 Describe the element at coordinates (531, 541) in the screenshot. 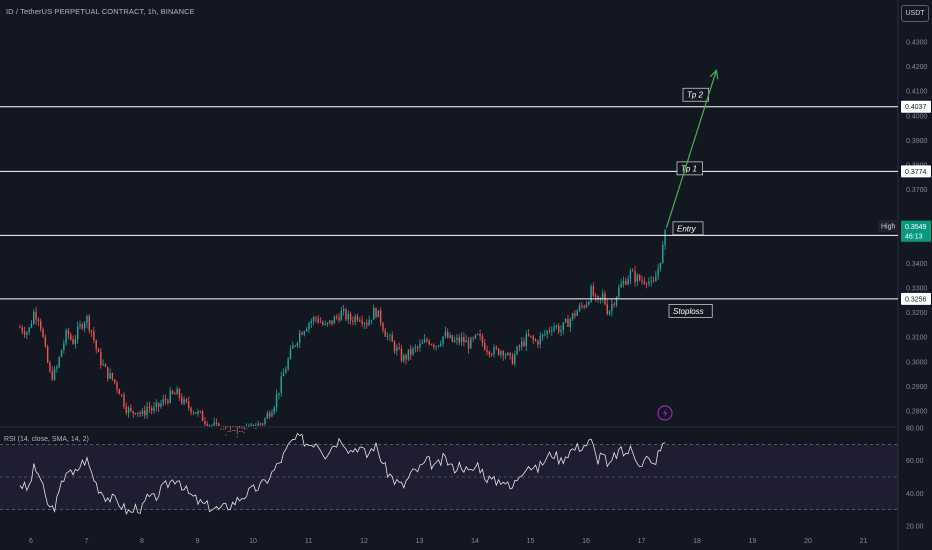

I see `time-tick-label: 15` at that location.